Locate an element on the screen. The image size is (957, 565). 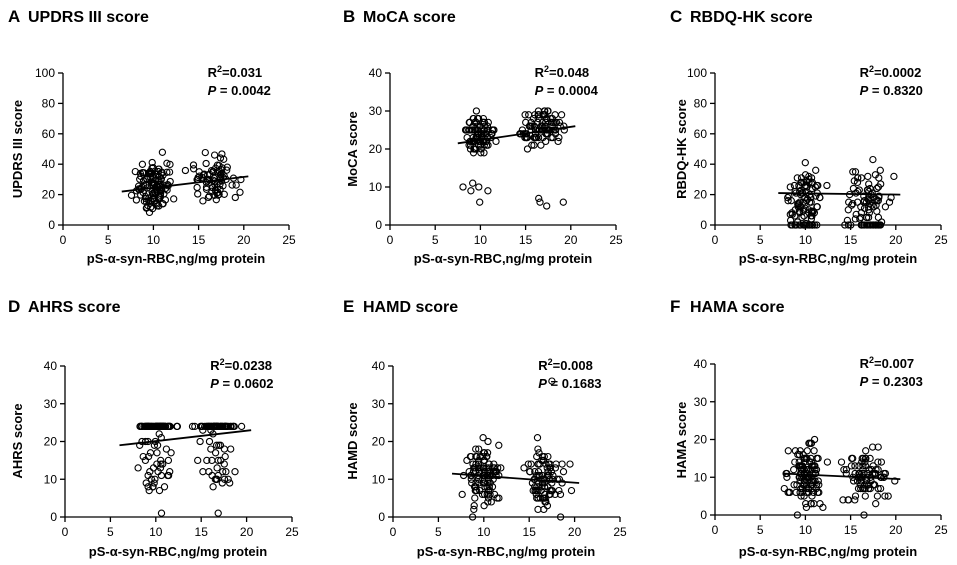
panel-title: UPDRS III score is located at coordinates (88, 17).